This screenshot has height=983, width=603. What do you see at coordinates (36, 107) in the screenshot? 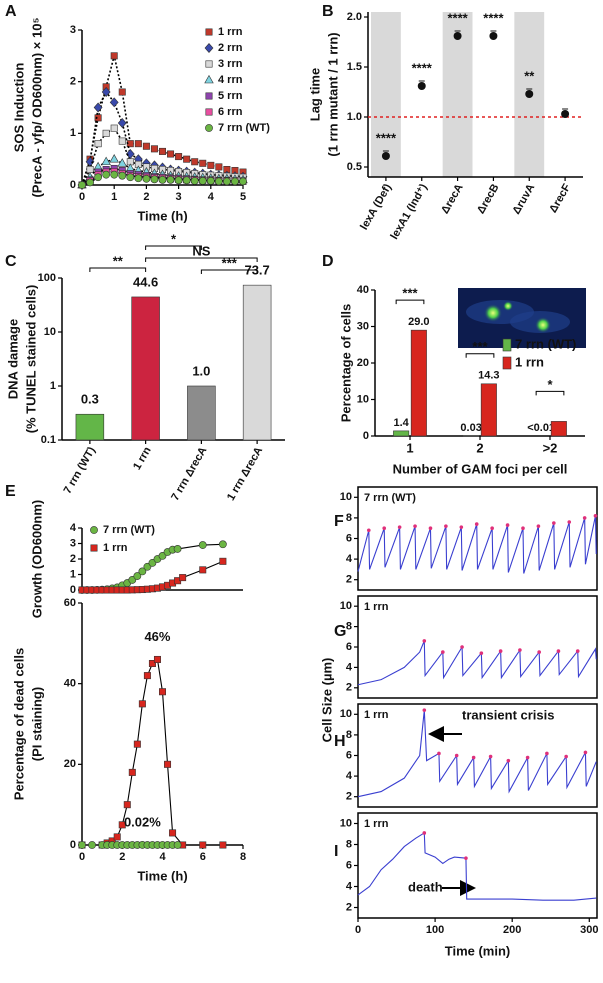
I see `y-axis-label: (PrecA - yfp/ OD600nm) × 10⁵` at bounding box center [36, 107].